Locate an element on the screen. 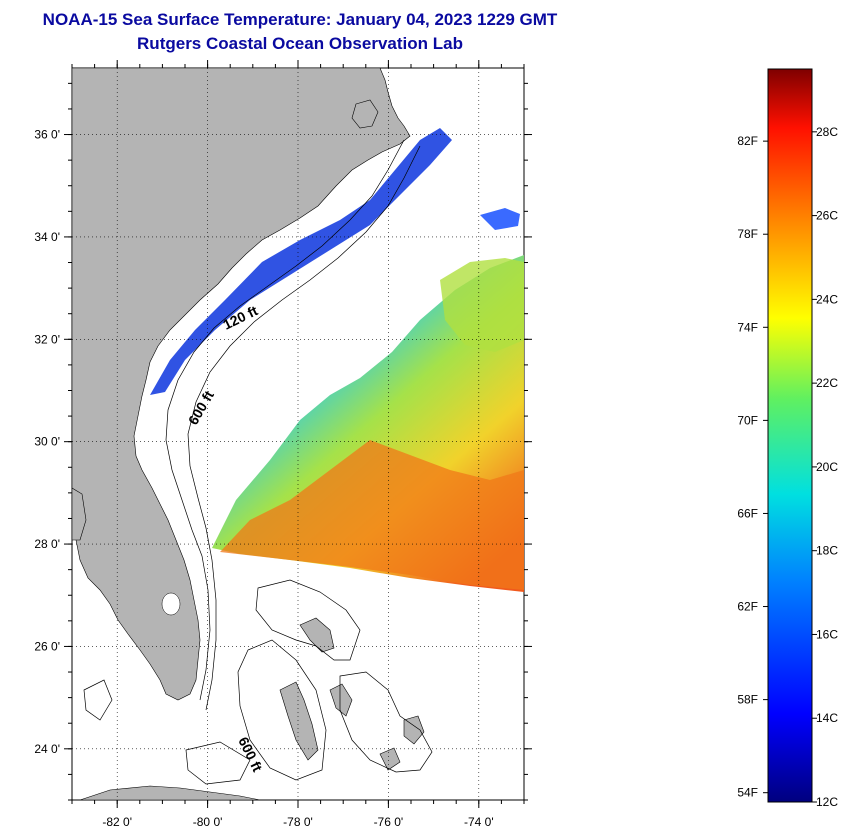  sst-patch-blue-north is located at coordinates (500, 219).